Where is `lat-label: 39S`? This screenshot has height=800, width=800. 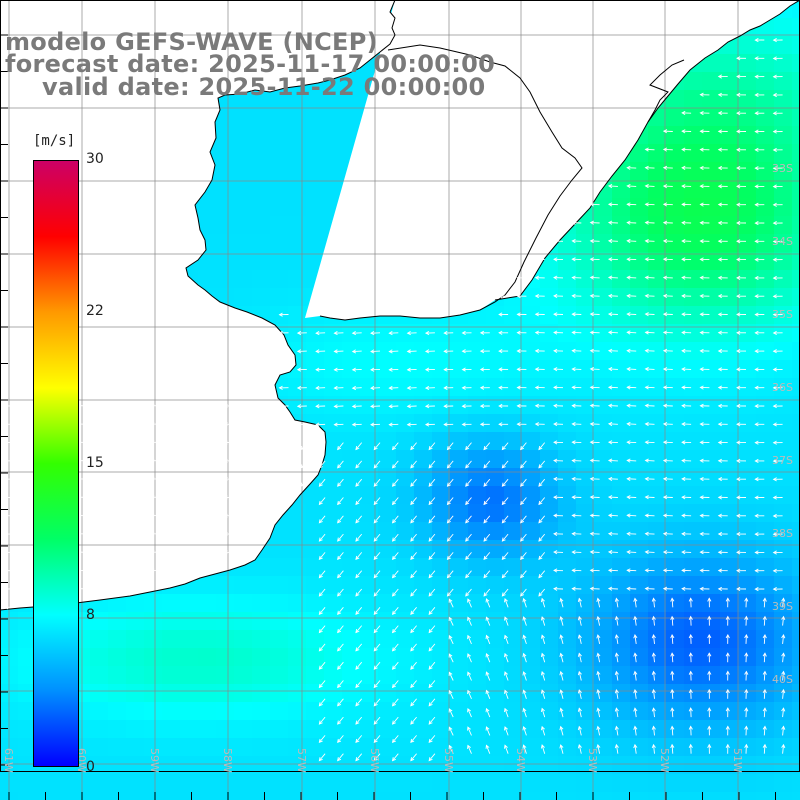
lat-label: 39S is located at coordinates (782, 606).